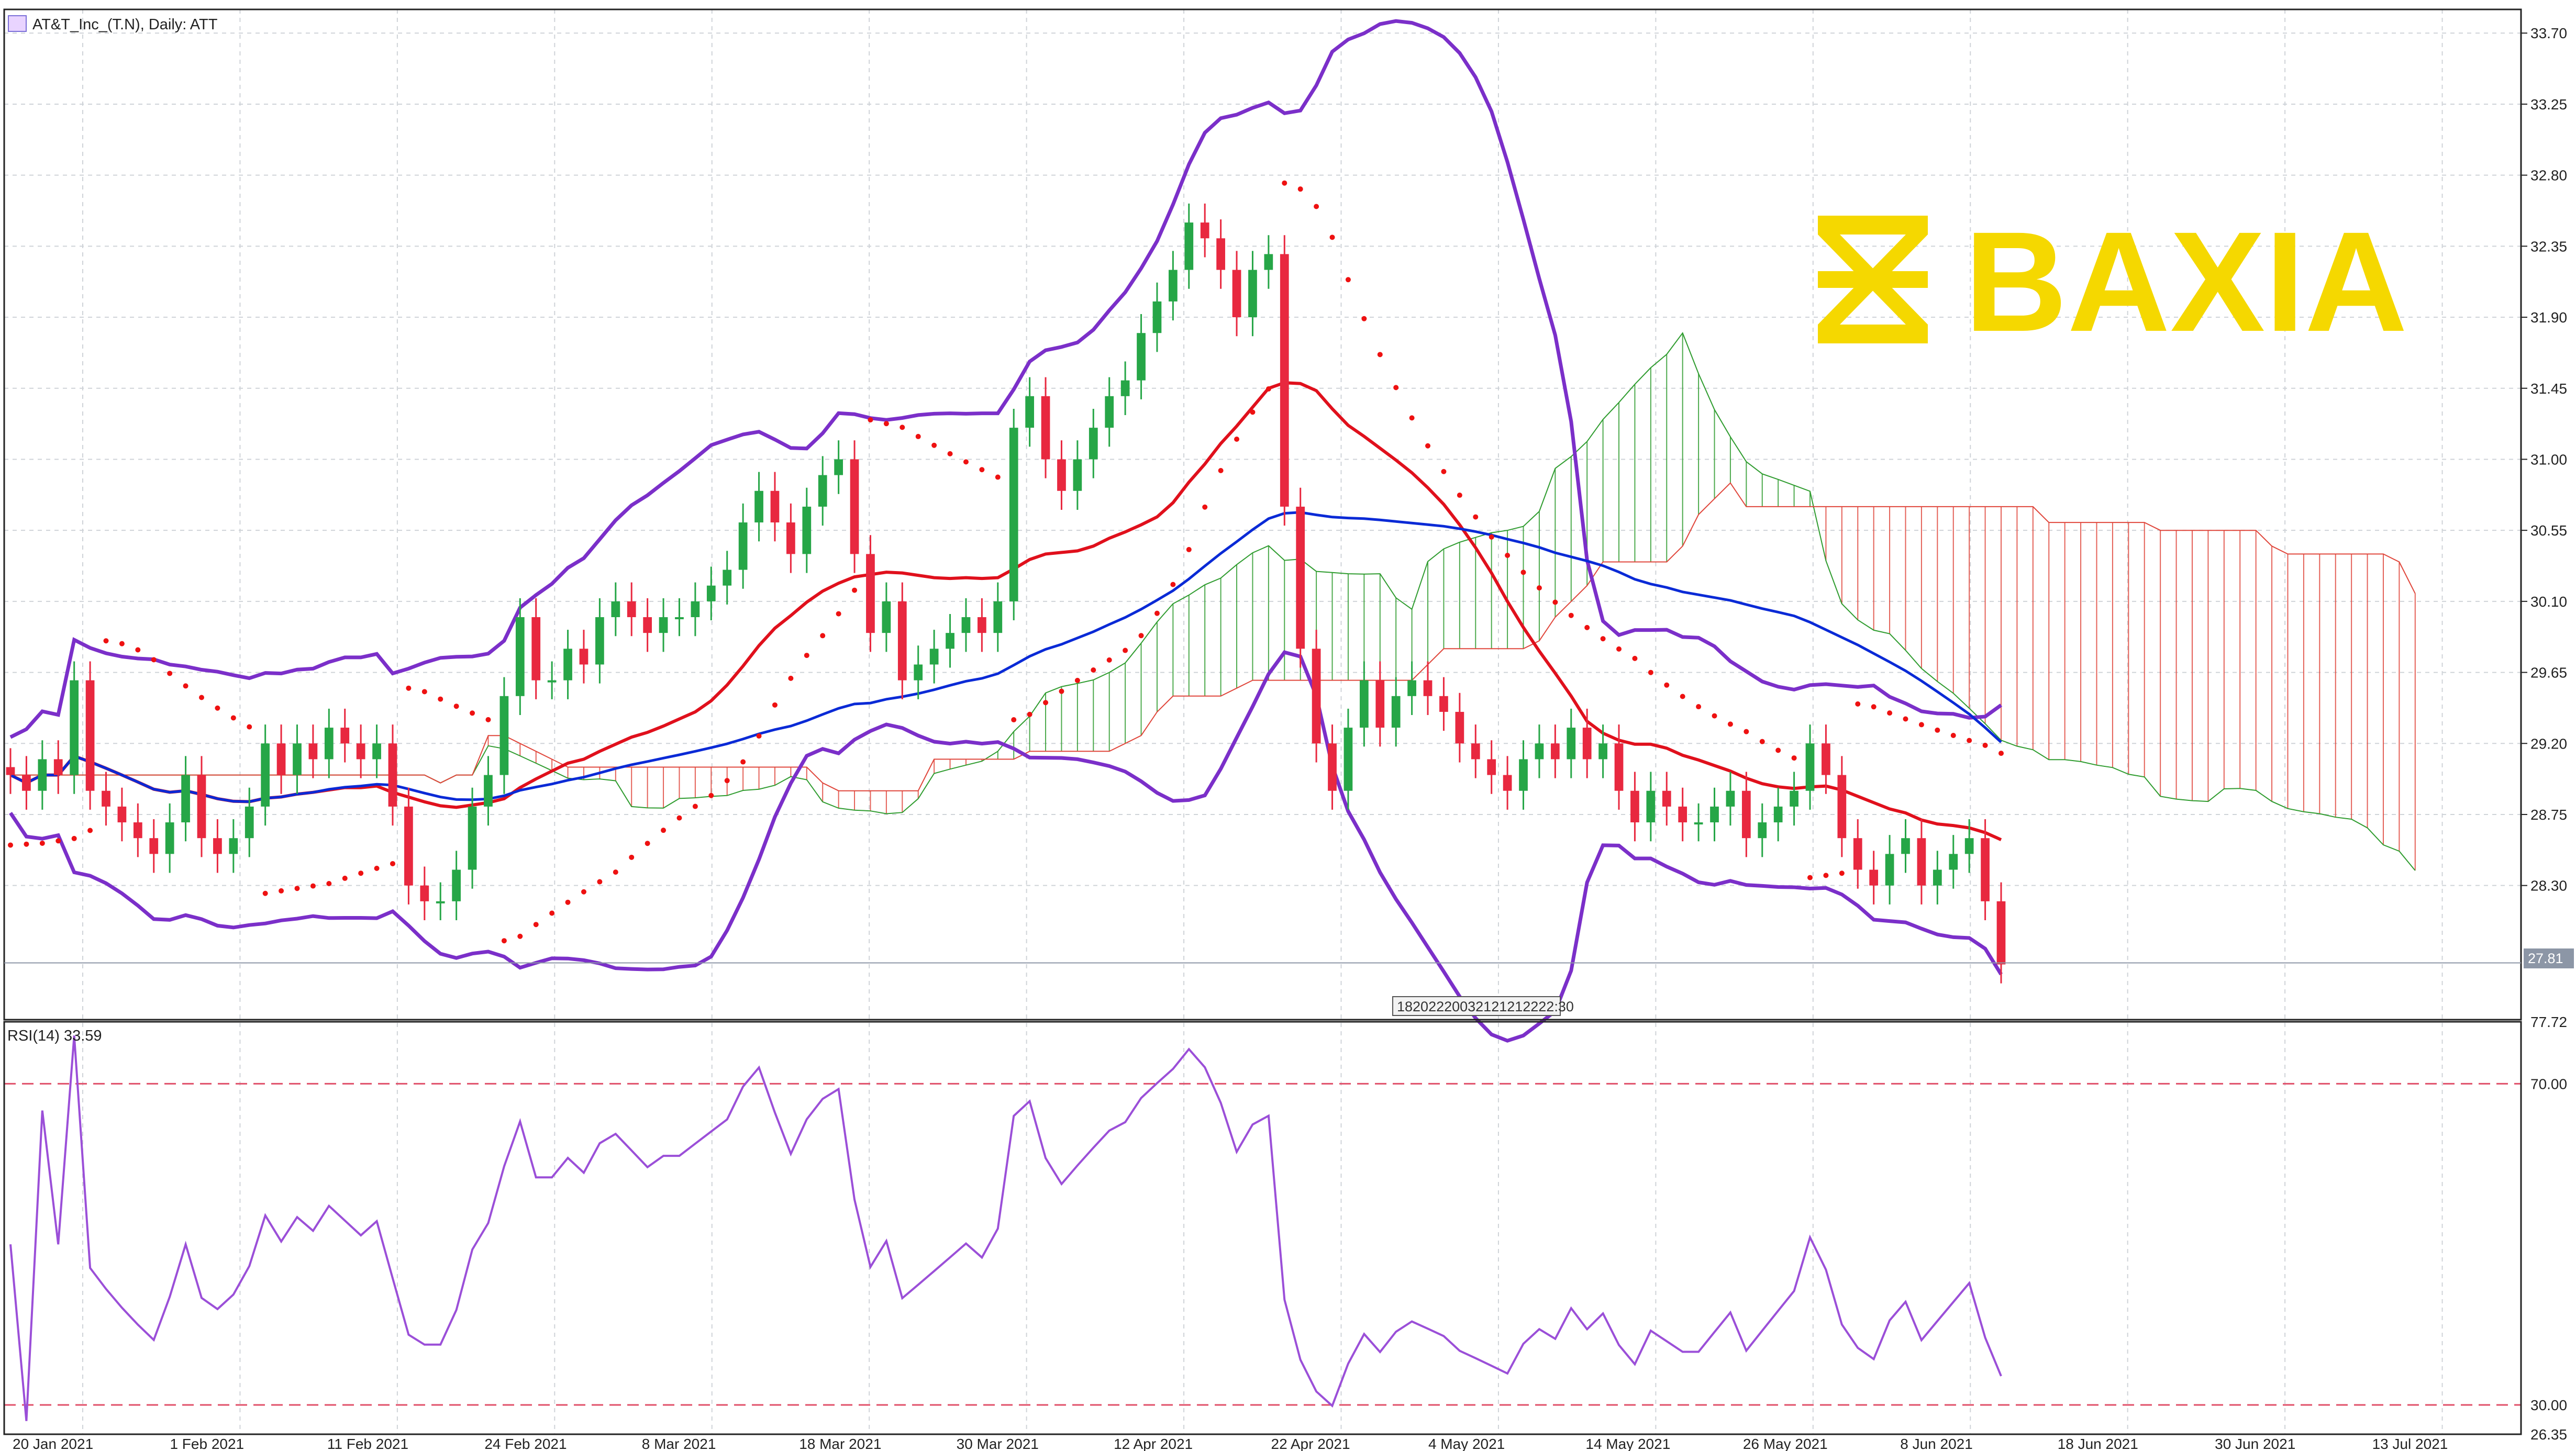  What do you see at coordinates (207, 1444) in the screenshot?
I see `x-tick-label: 1 Feb 2021` at bounding box center [207, 1444].